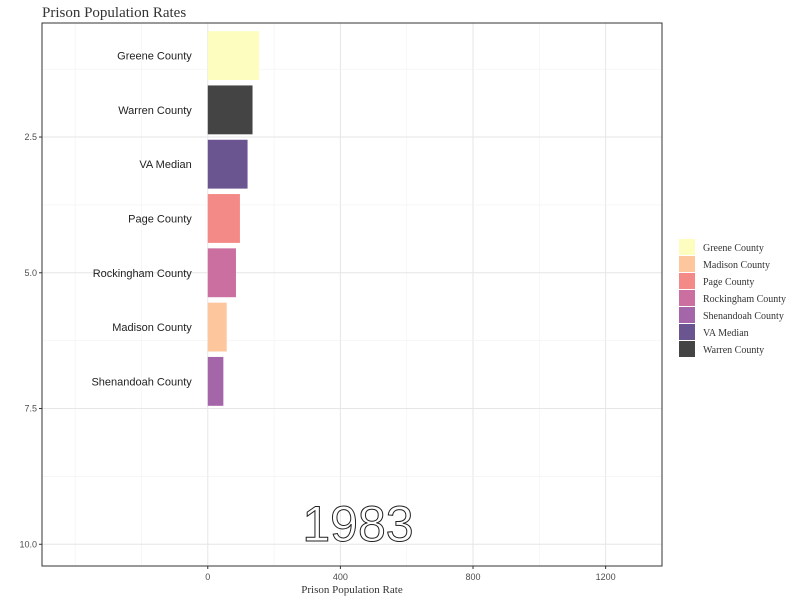  I want to click on x-tick-label: 0, so click(207, 577).